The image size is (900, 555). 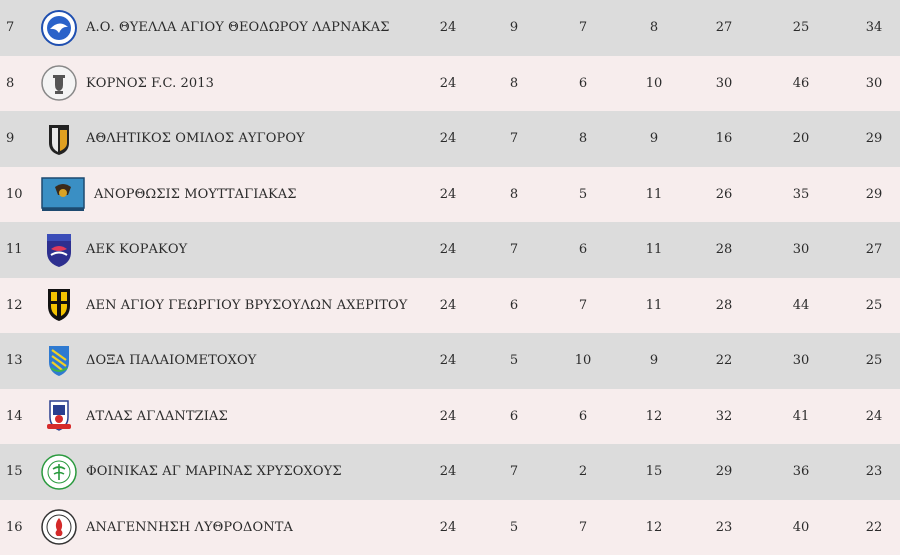 What do you see at coordinates (195, 138) in the screenshot?
I see `team-name-link: ΑΘΛΗΤΙΚΟΣ ΟΜΙΛΟΣ ΑΥΓΟΡΟΥ` at bounding box center [195, 138].